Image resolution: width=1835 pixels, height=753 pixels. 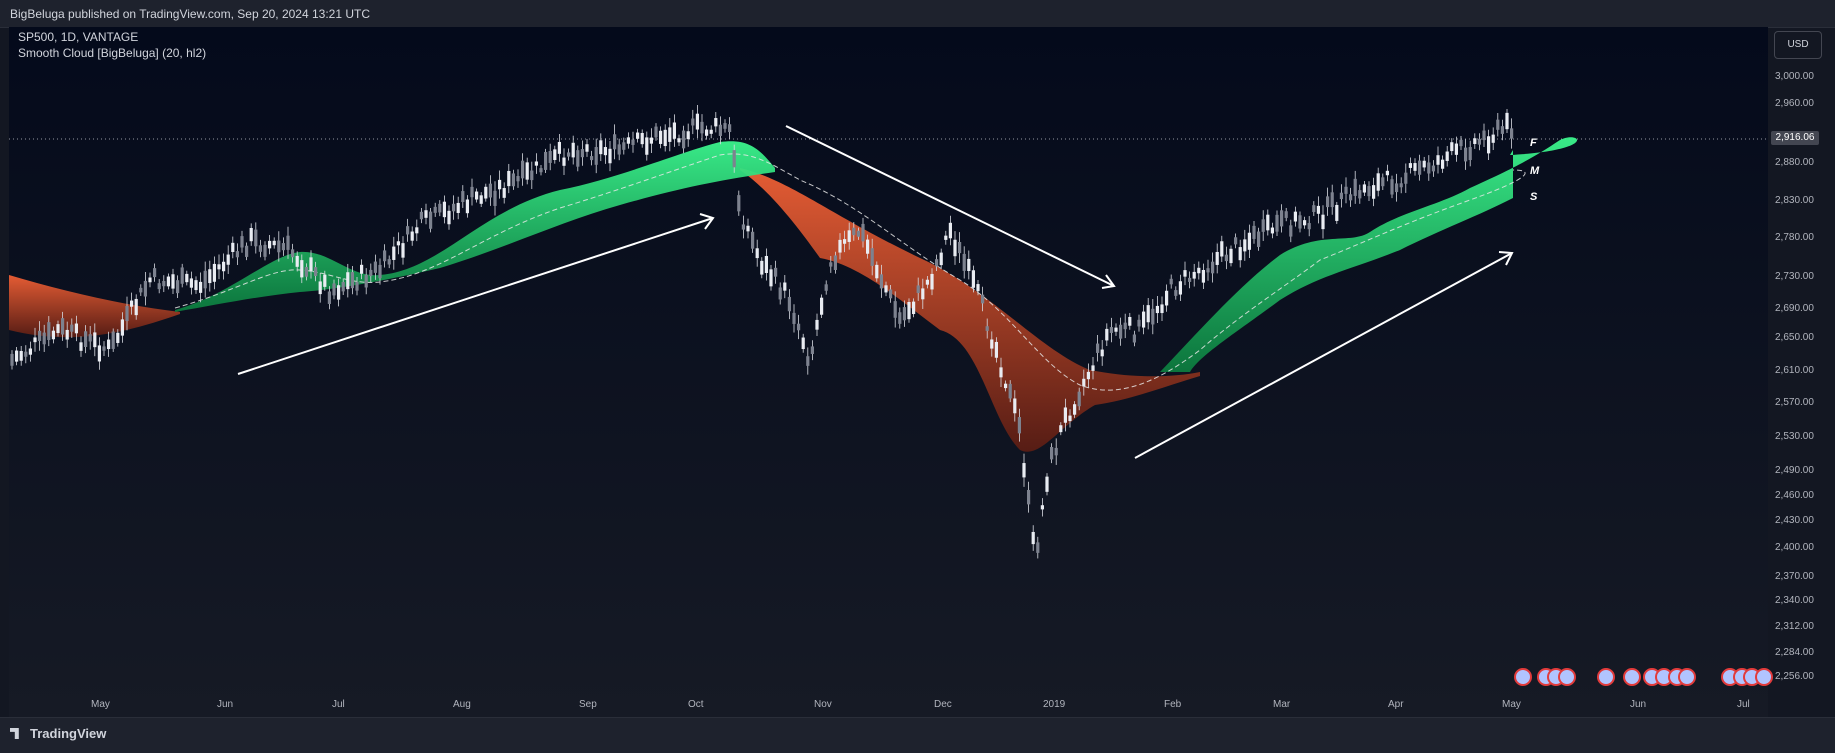 I want to click on economic-events-row, so click(x=1643, y=677).